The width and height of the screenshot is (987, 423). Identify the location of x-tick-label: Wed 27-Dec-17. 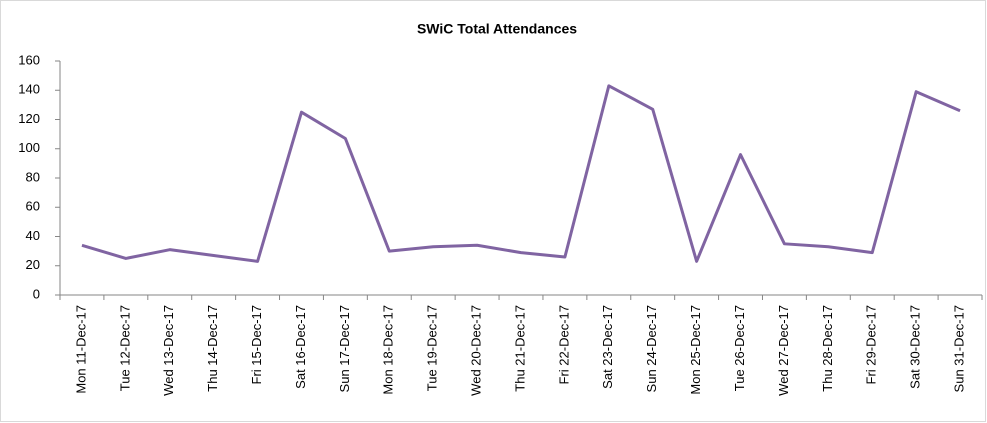
(783, 350).